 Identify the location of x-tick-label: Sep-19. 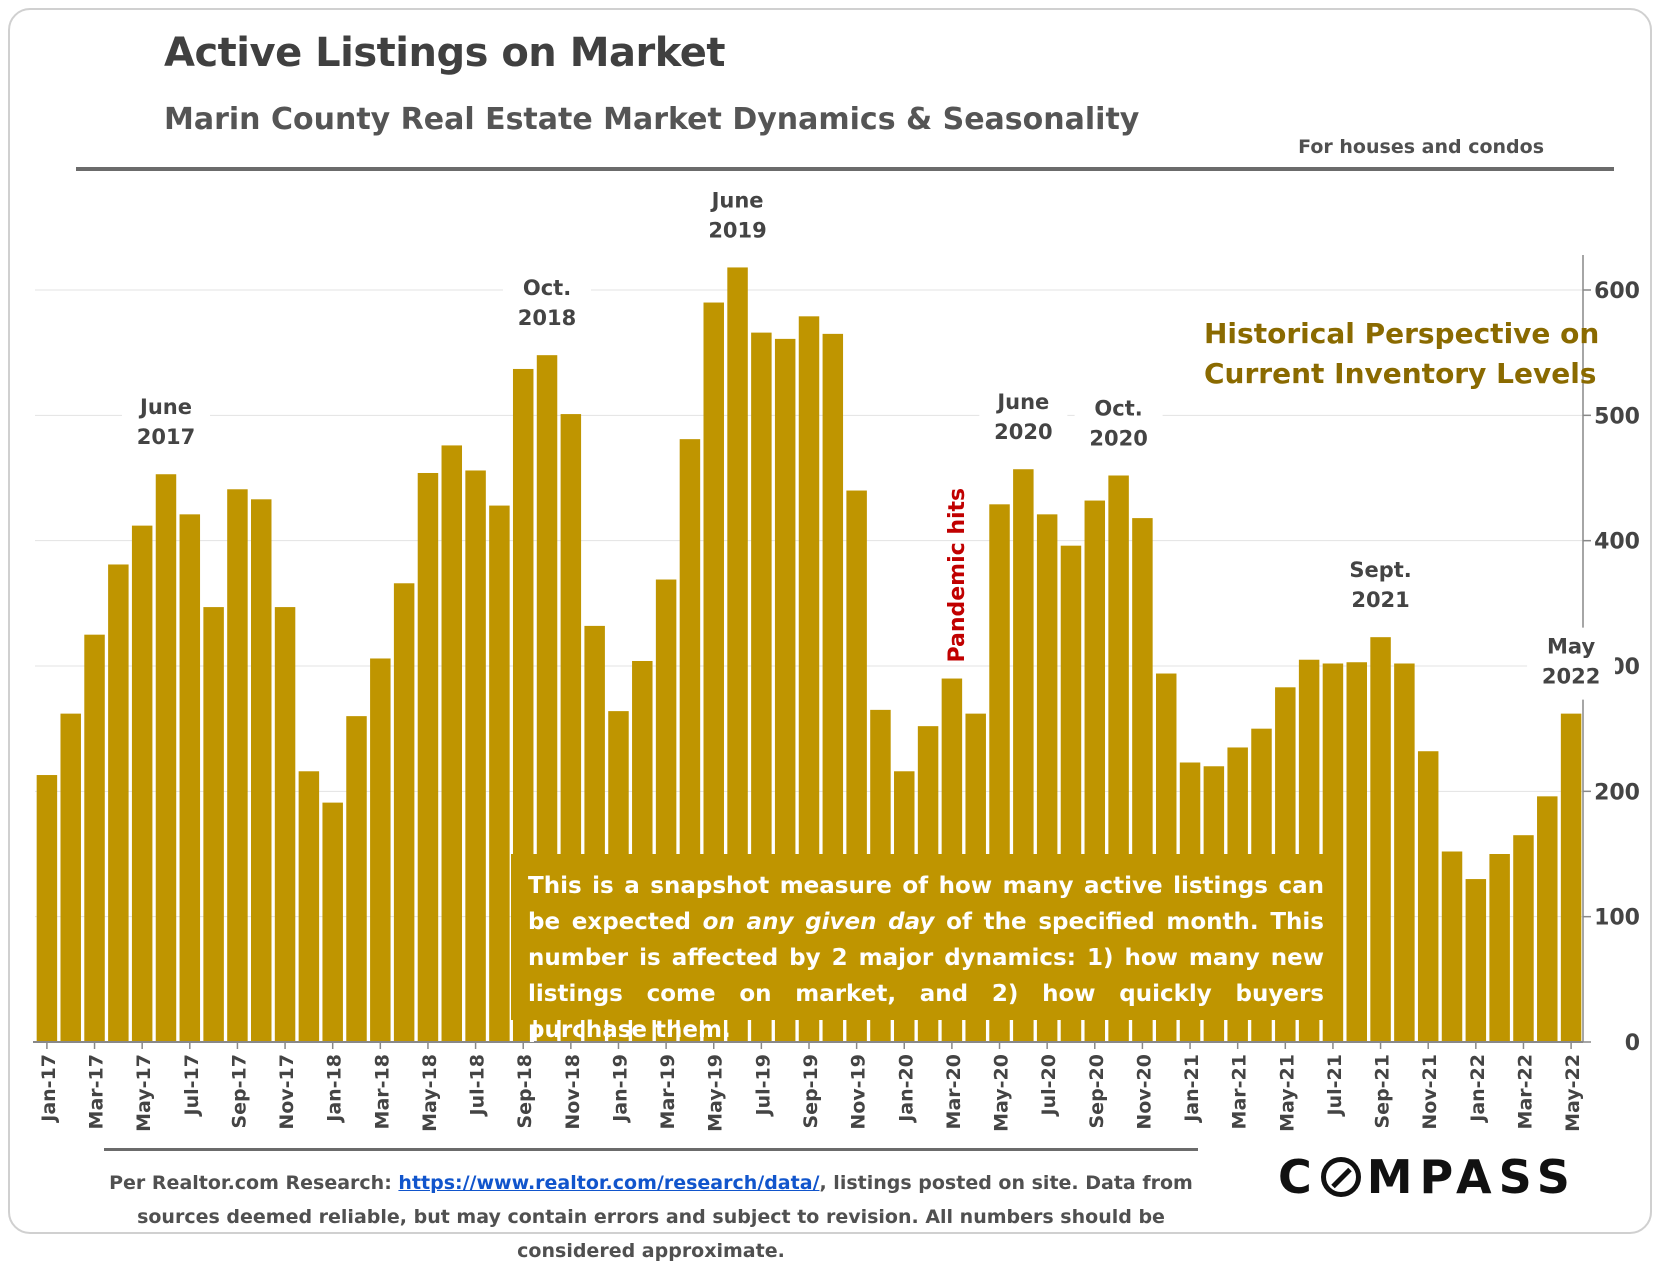
(811, 1091).